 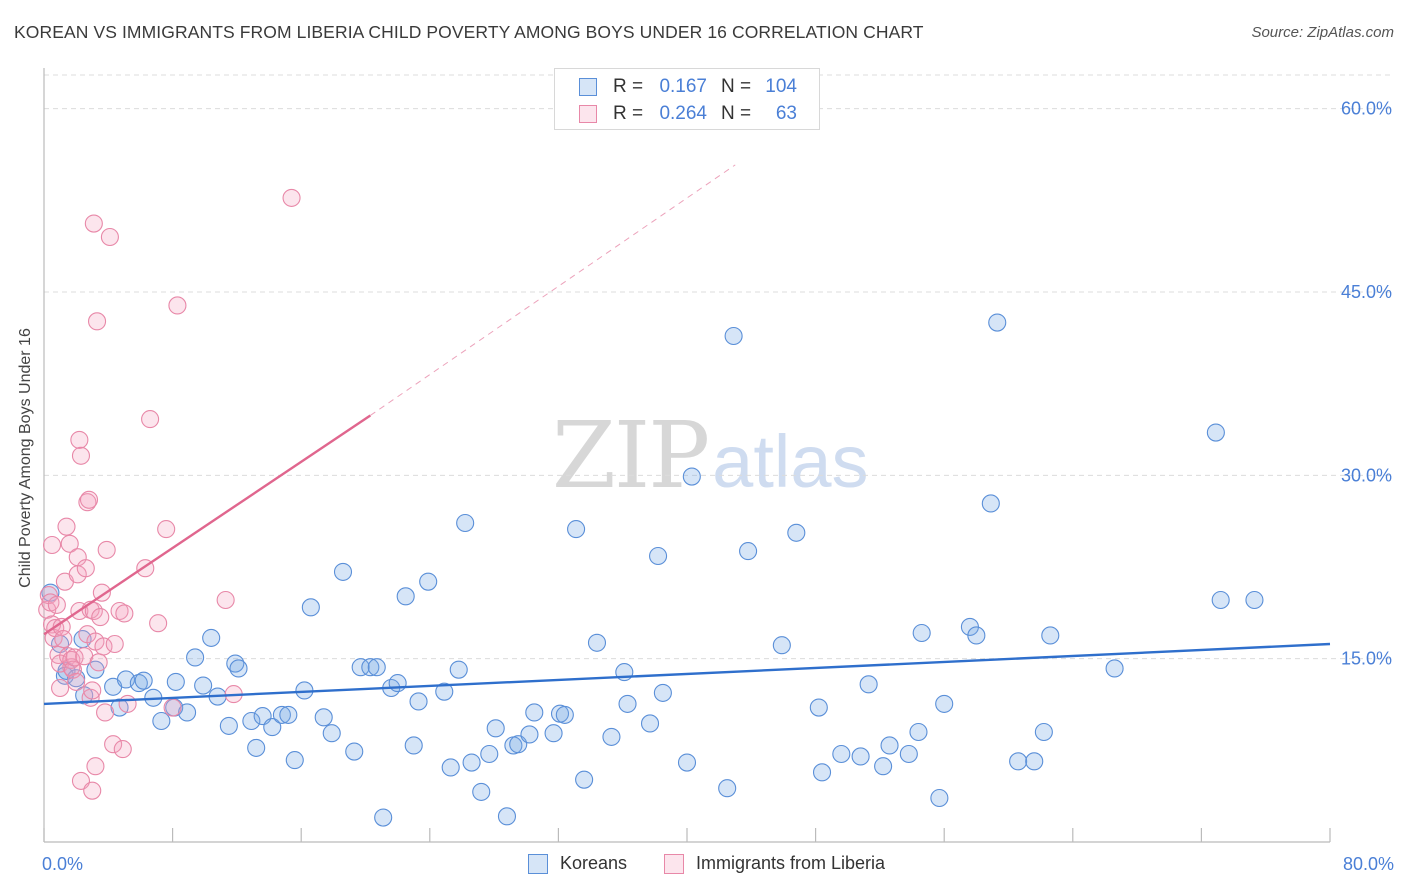 What do you see at coordinates (169, 494) in the screenshot?
I see `liberia-series` at bounding box center [169, 494].